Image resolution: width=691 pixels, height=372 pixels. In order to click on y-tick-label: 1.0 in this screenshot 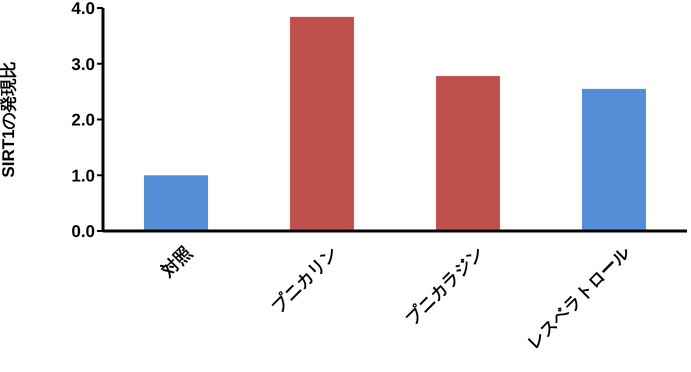, I will do `click(83, 176)`.